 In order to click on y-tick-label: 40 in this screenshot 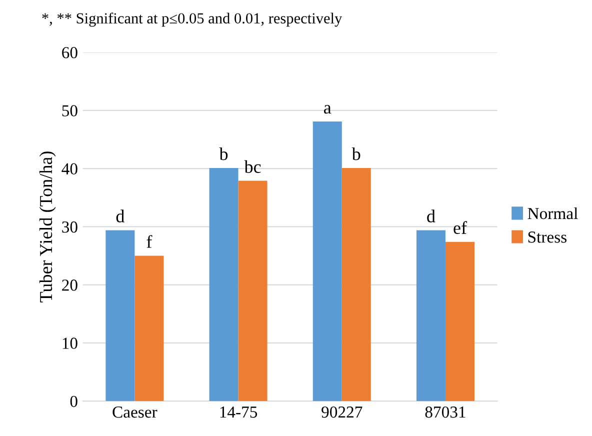, I will do `click(70, 169)`.